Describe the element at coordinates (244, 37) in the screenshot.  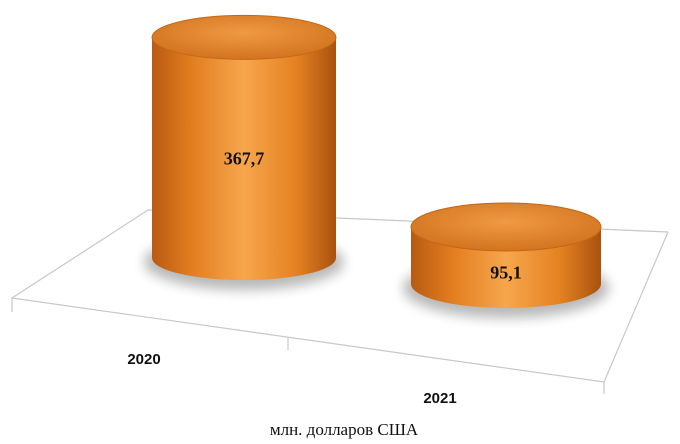
I see `bar-top-2020` at that location.